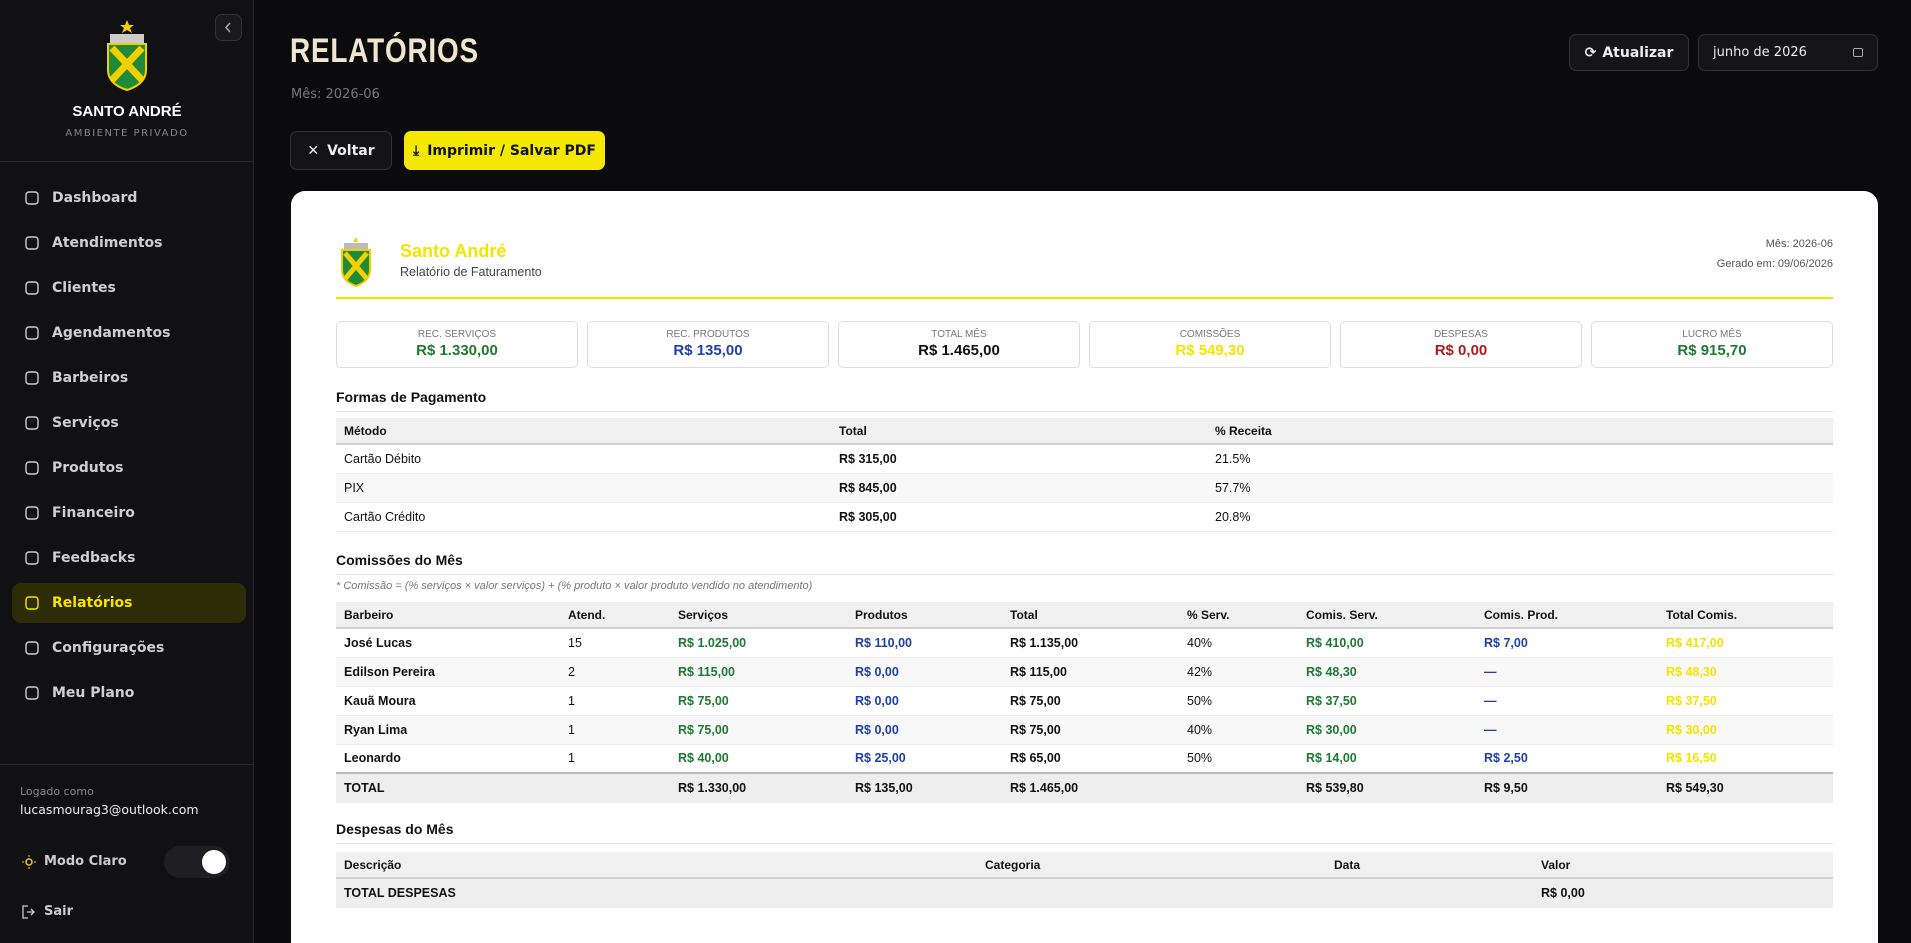  What do you see at coordinates (1461, 334) in the screenshot?
I see `kpi-label: DESPESAS` at bounding box center [1461, 334].